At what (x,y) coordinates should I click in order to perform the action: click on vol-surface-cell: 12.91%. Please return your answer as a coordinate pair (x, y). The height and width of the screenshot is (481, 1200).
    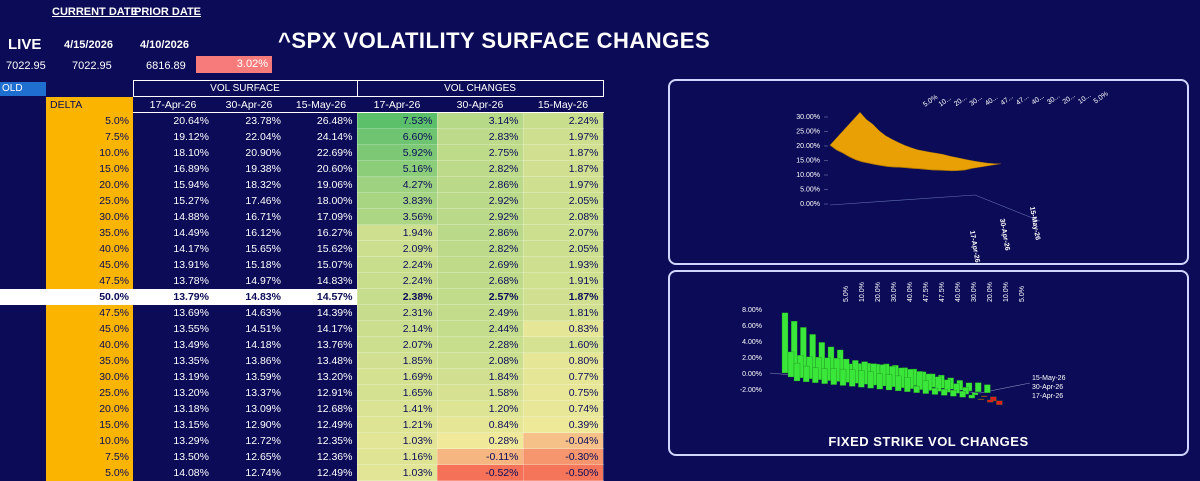
    Looking at the image, I should click on (334, 392).